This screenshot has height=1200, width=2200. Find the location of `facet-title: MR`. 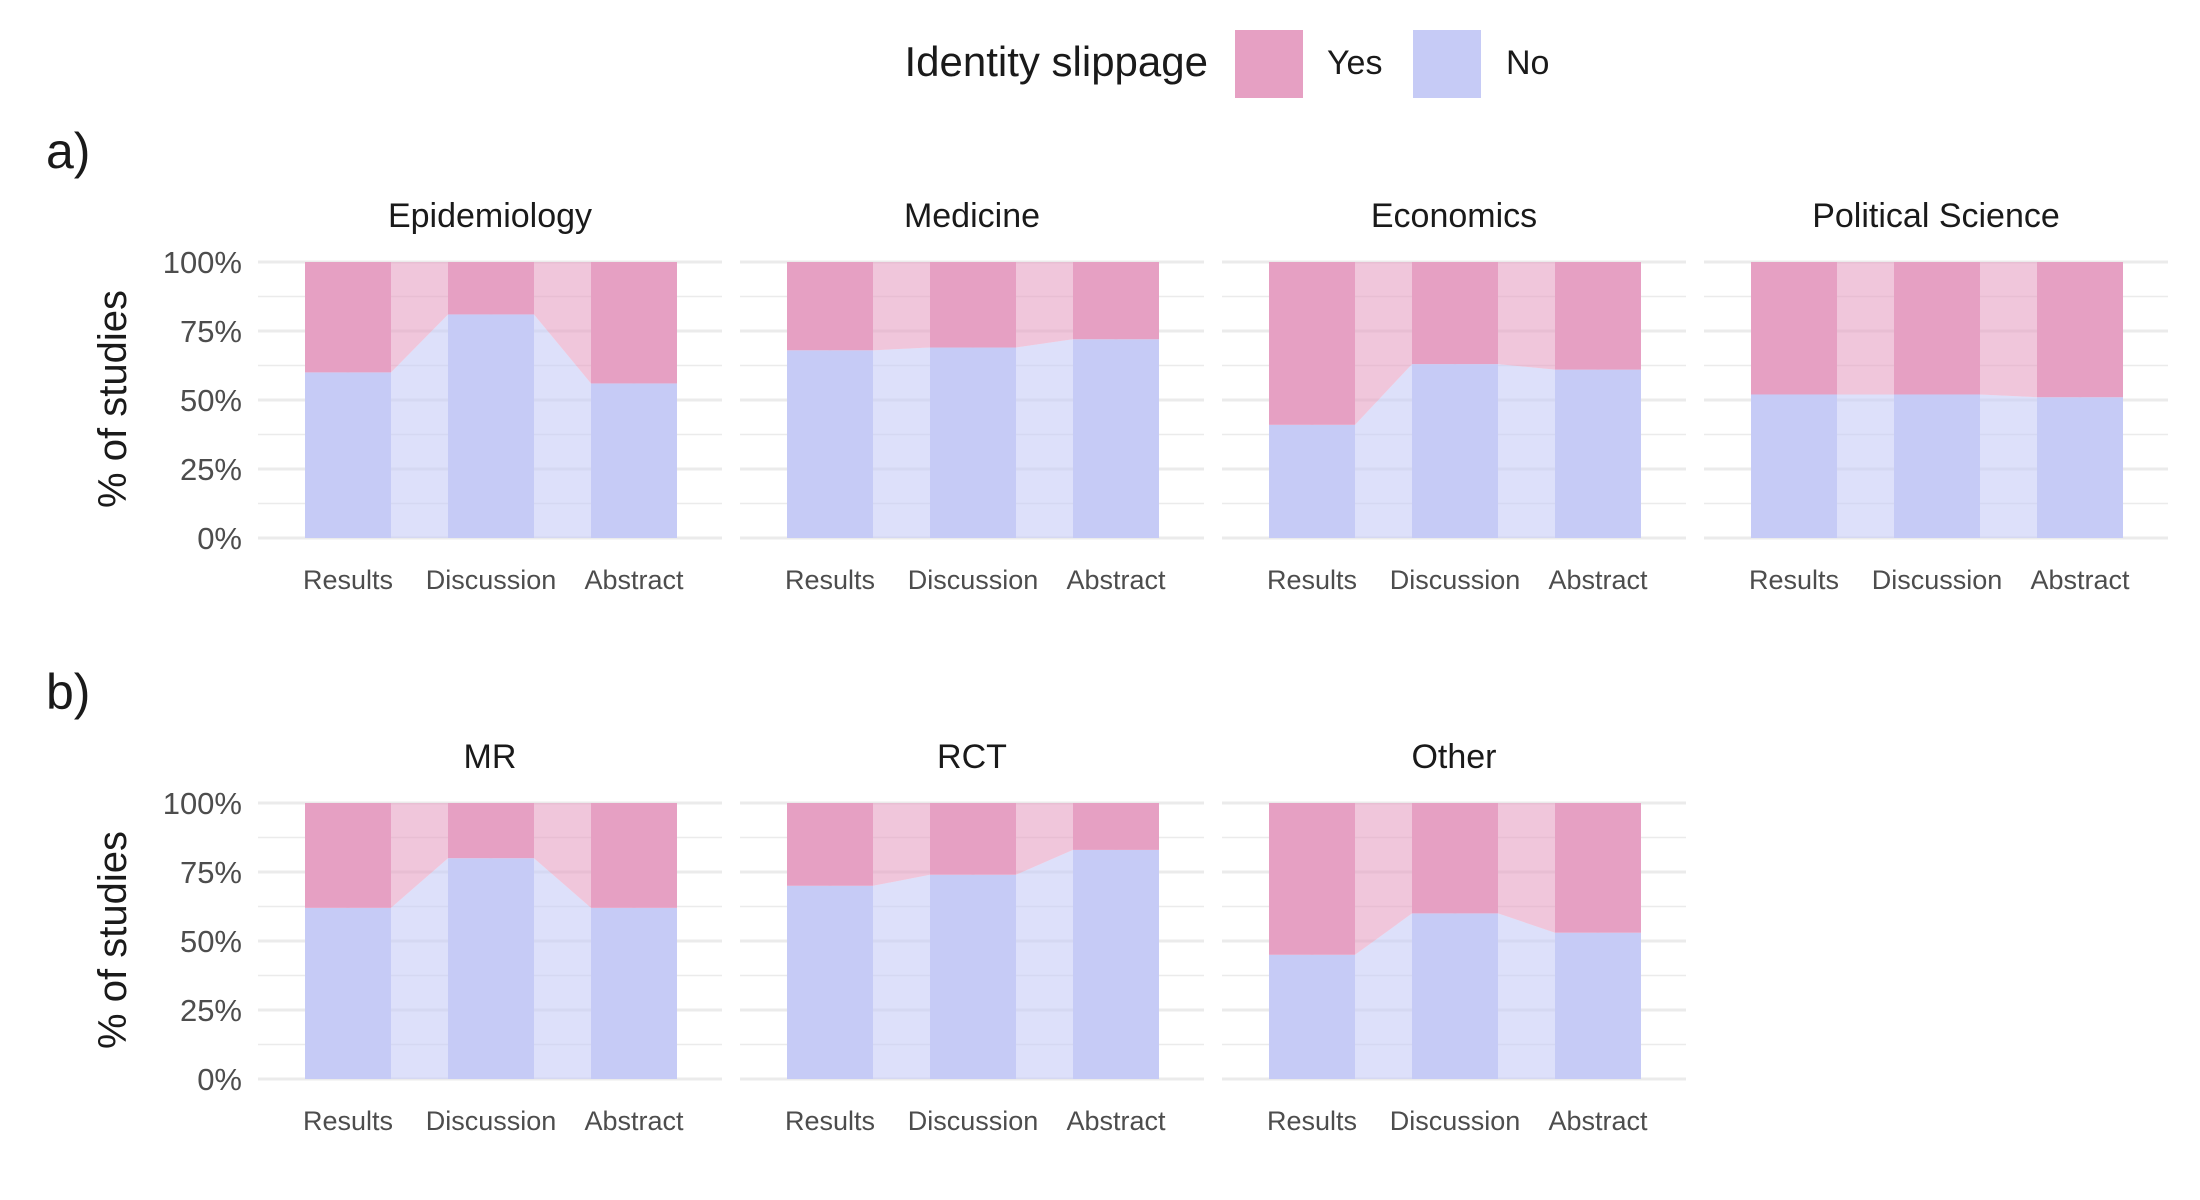

facet-title: MR is located at coordinates (490, 757).